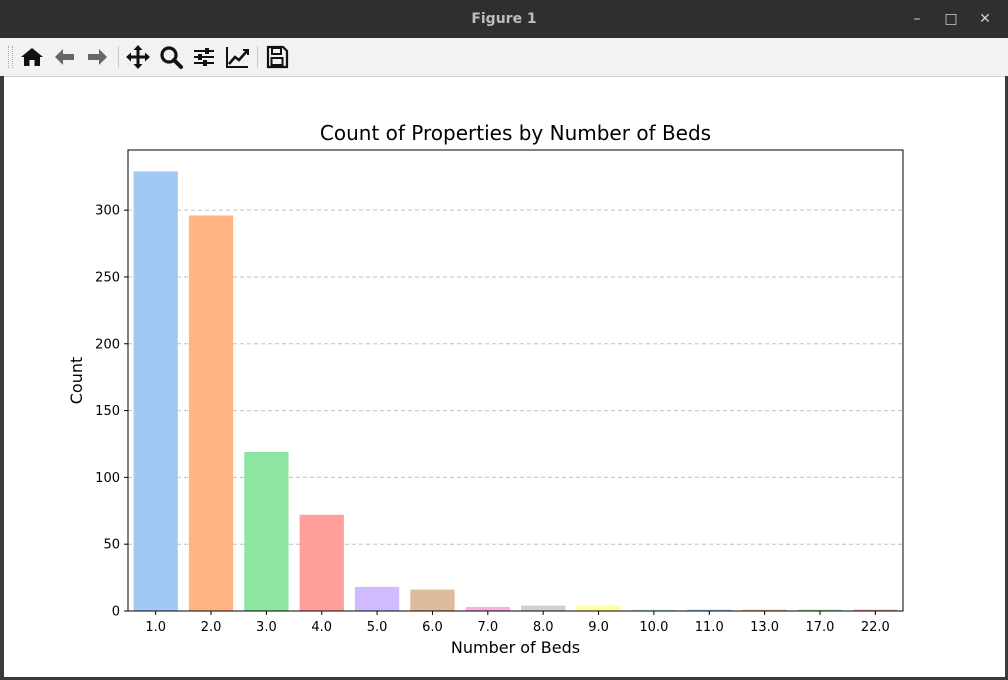 Image resolution: width=1008 pixels, height=680 pixels. What do you see at coordinates (107, 478) in the screenshot?
I see `y-tick-label: 100` at bounding box center [107, 478].